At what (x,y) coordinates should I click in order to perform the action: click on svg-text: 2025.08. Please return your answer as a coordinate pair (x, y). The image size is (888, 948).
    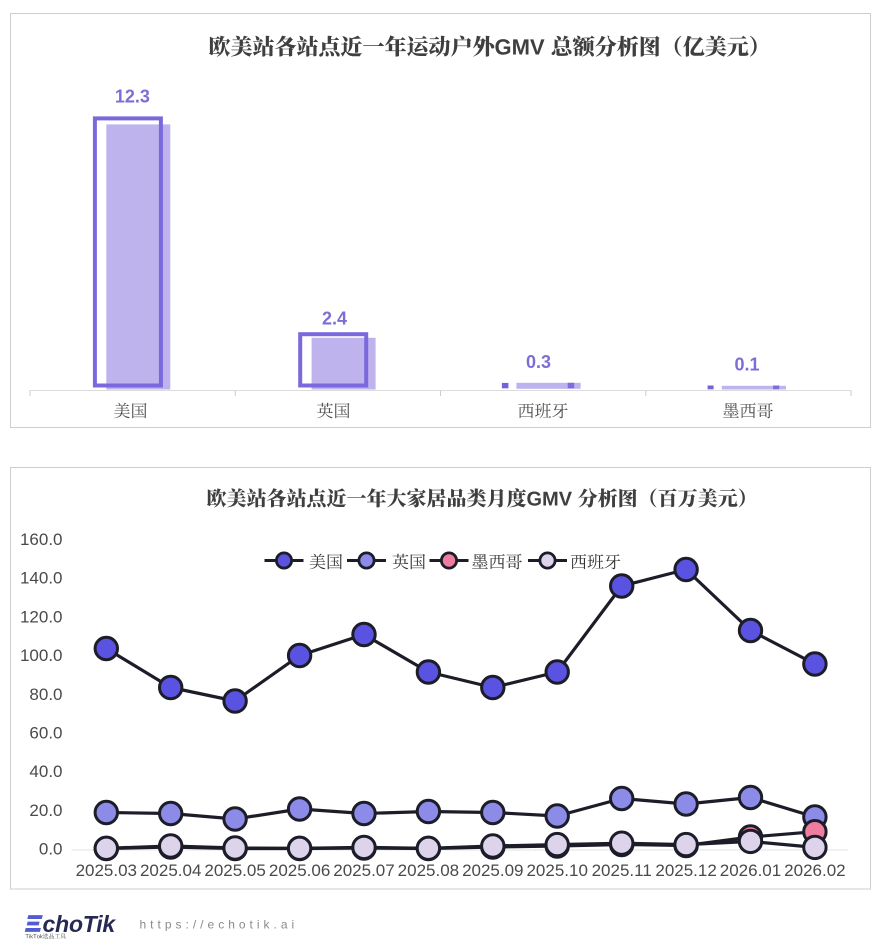
    Looking at the image, I should click on (428, 870).